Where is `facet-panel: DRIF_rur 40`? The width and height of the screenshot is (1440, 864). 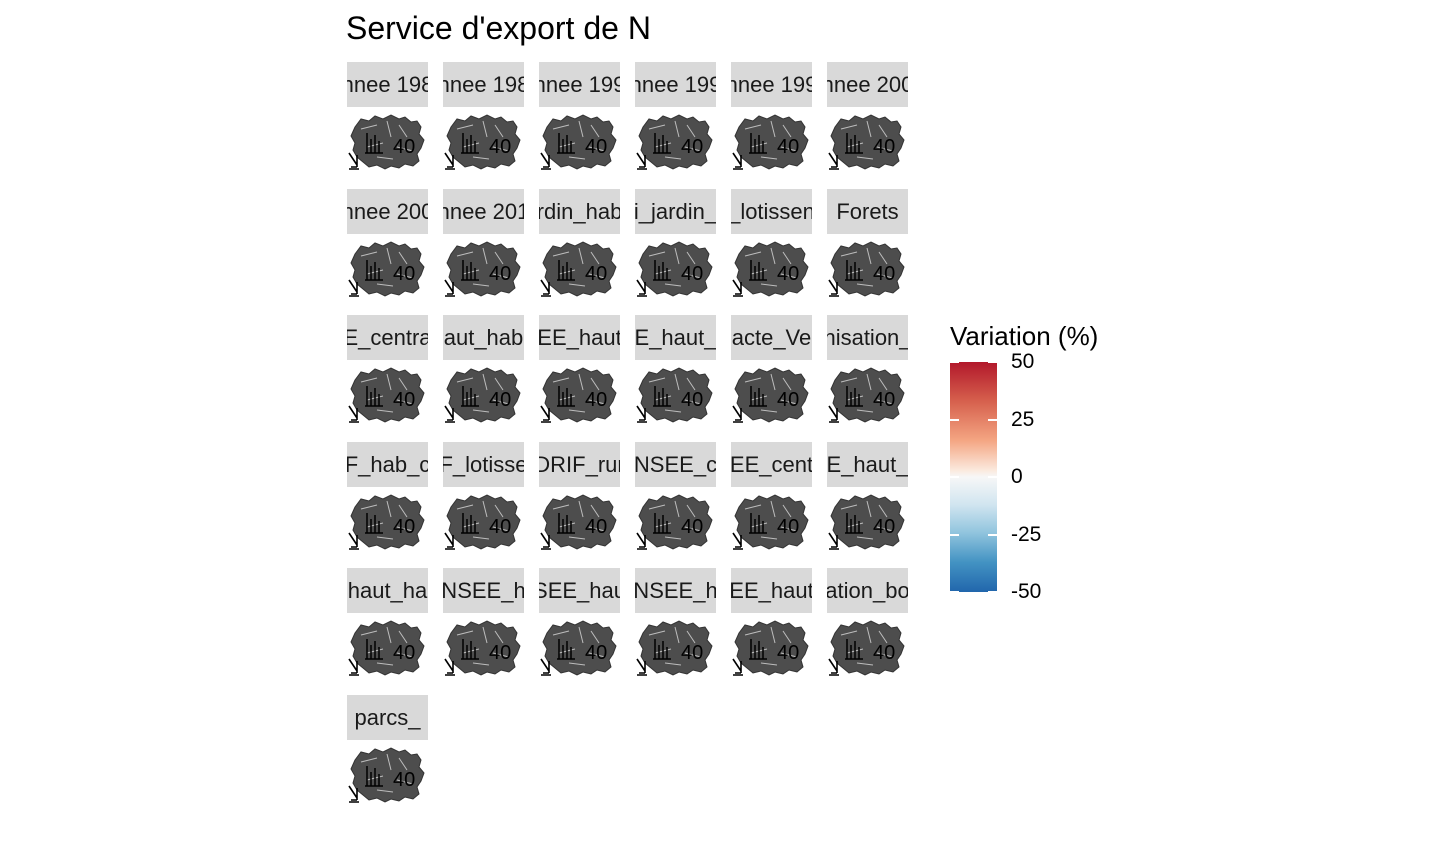 facet-panel: DRIF_rur 40 is located at coordinates (579, 504).